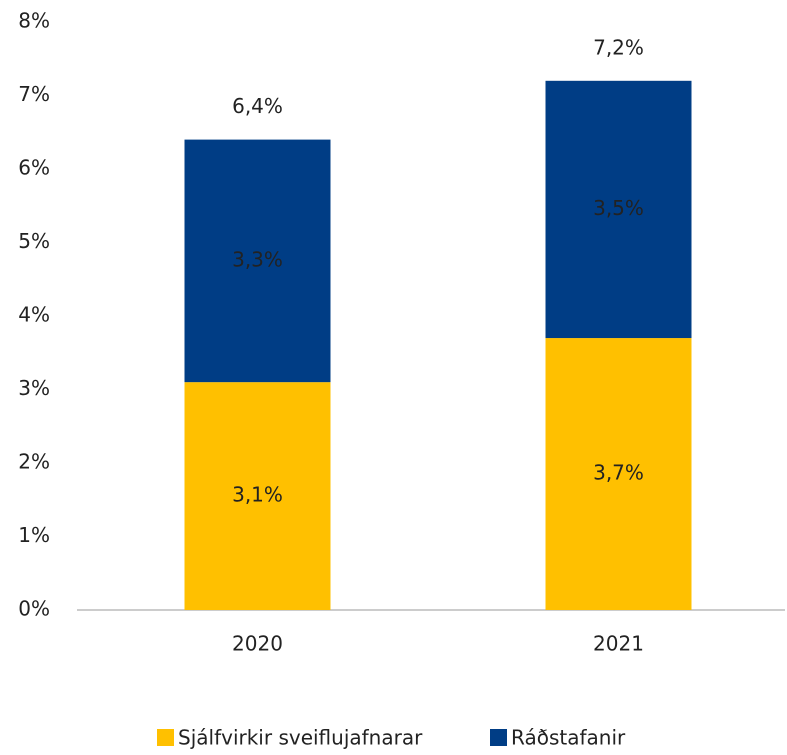  I want to click on legend-label: Ráðstafanir, so click(568, 738).